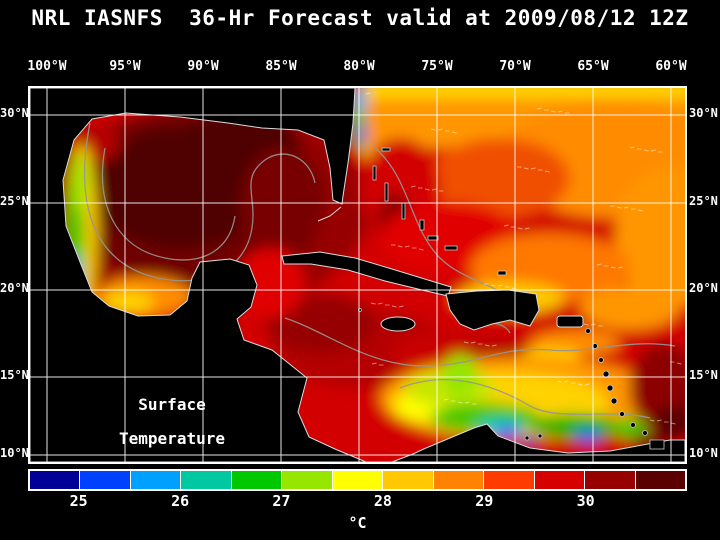  I want to click on lon-tick-label: 90°W, so click(203, 66).